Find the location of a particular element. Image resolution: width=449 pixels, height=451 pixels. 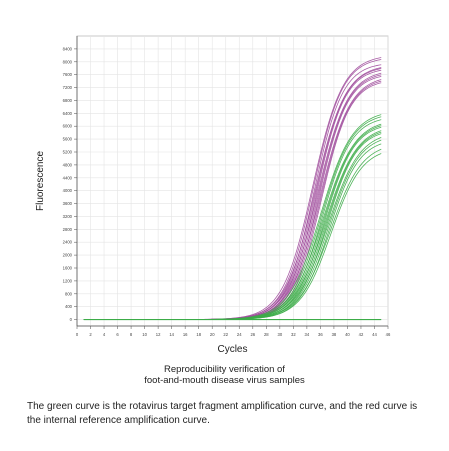

y-tick-label: 5600 is located at coordinates (68, 139).